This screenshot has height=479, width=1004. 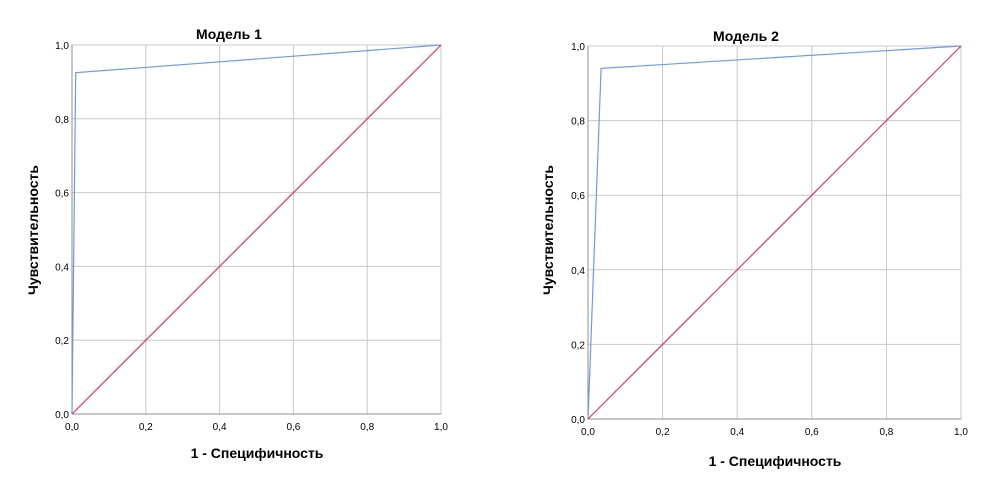 I want to click on chart-title: Модель 1, so click(x=229, y=34).